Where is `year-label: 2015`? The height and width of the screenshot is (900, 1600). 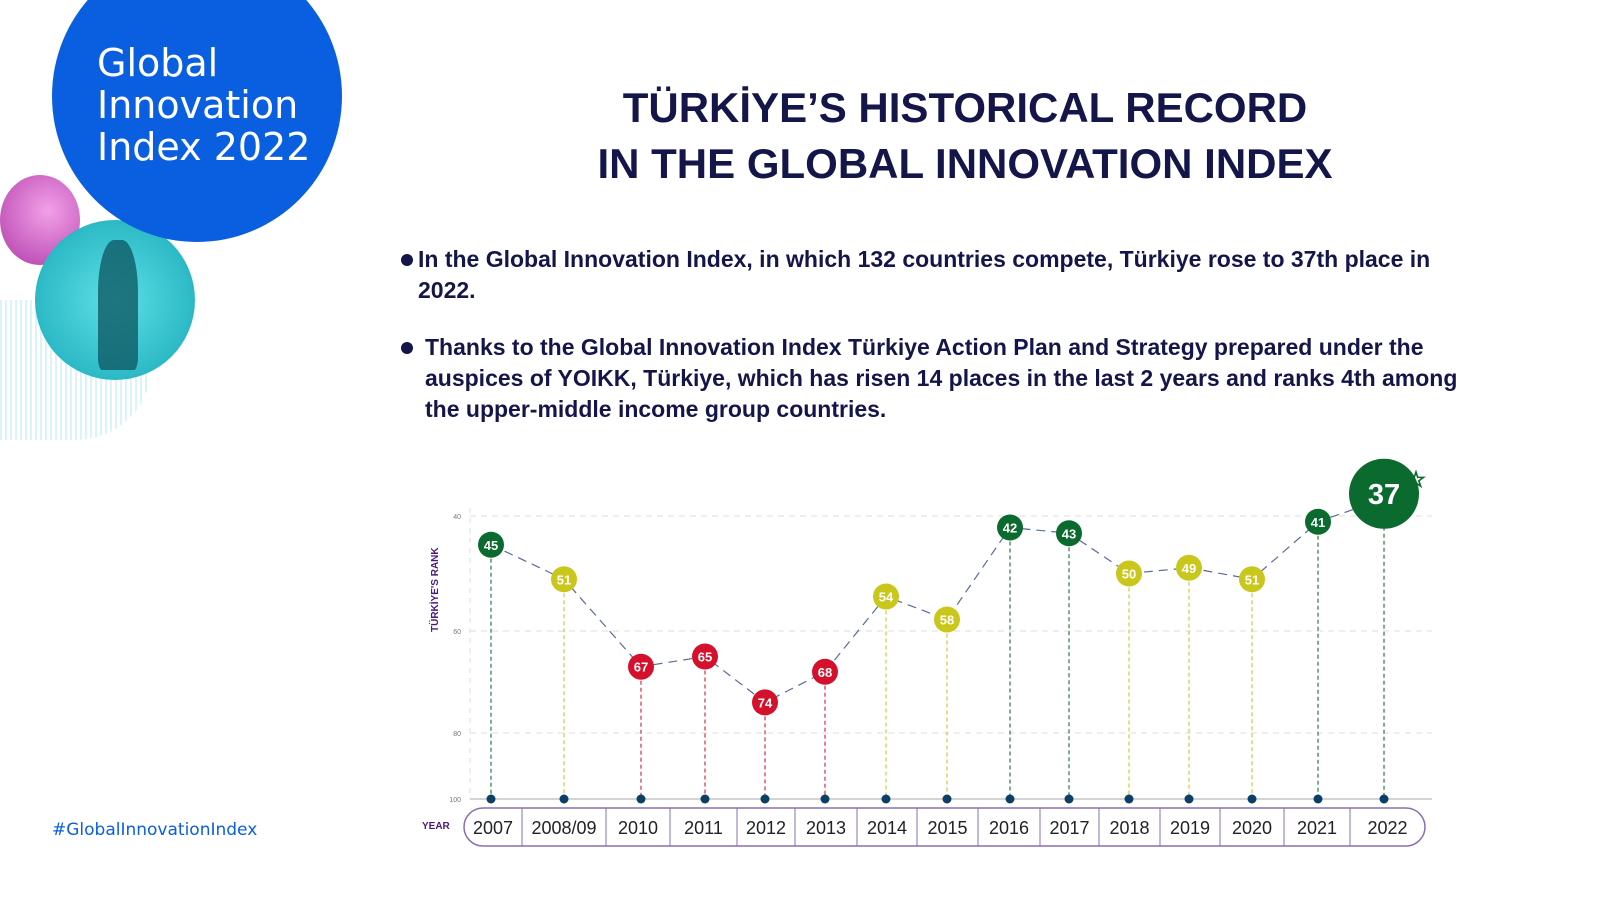 year-label: 2015 is located at coordinates (947, 828).